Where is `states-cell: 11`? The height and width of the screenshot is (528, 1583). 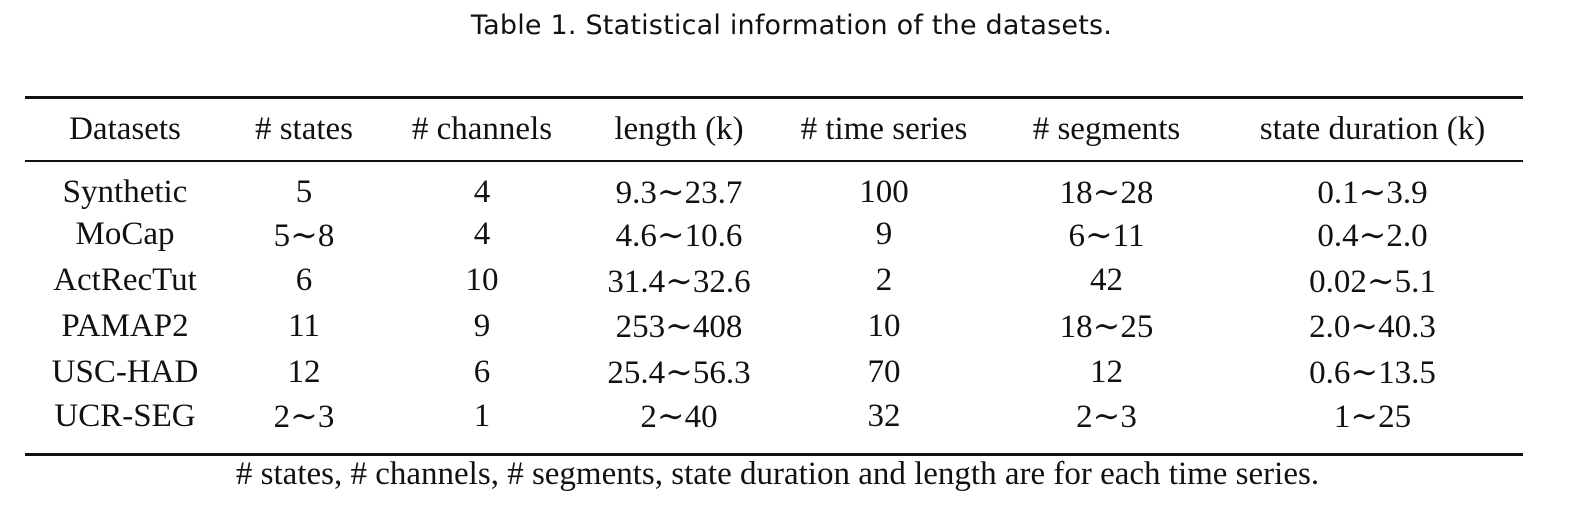
states-cell: 11 is located at coordinates (304, 325).